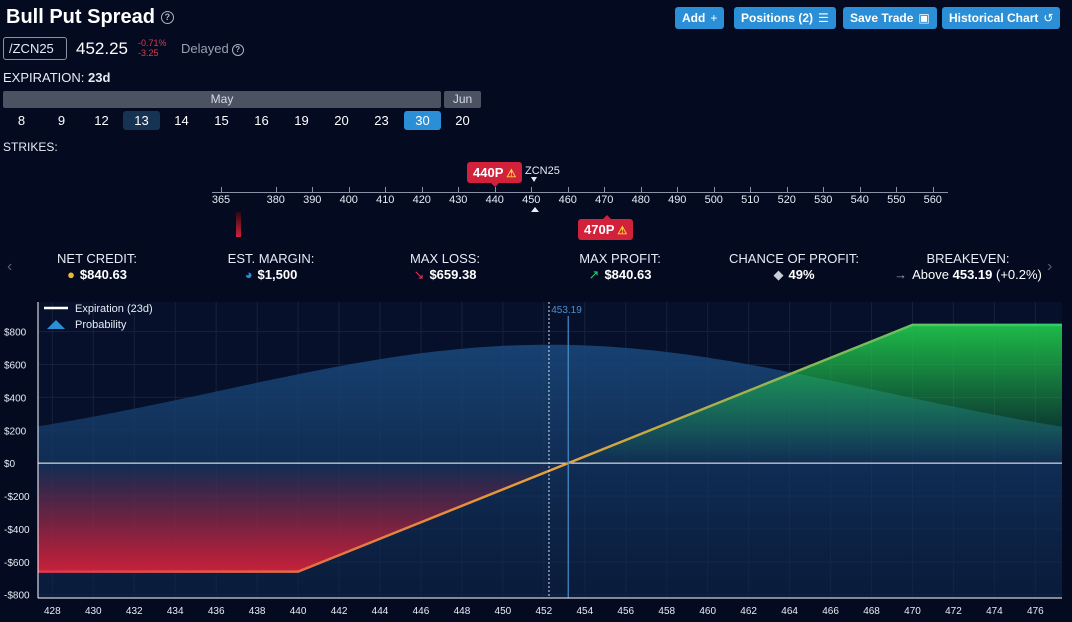 This screenshot has height=622, width=1072. I want to click on long-put-badge: 470P ⚠, so click(606, 229).